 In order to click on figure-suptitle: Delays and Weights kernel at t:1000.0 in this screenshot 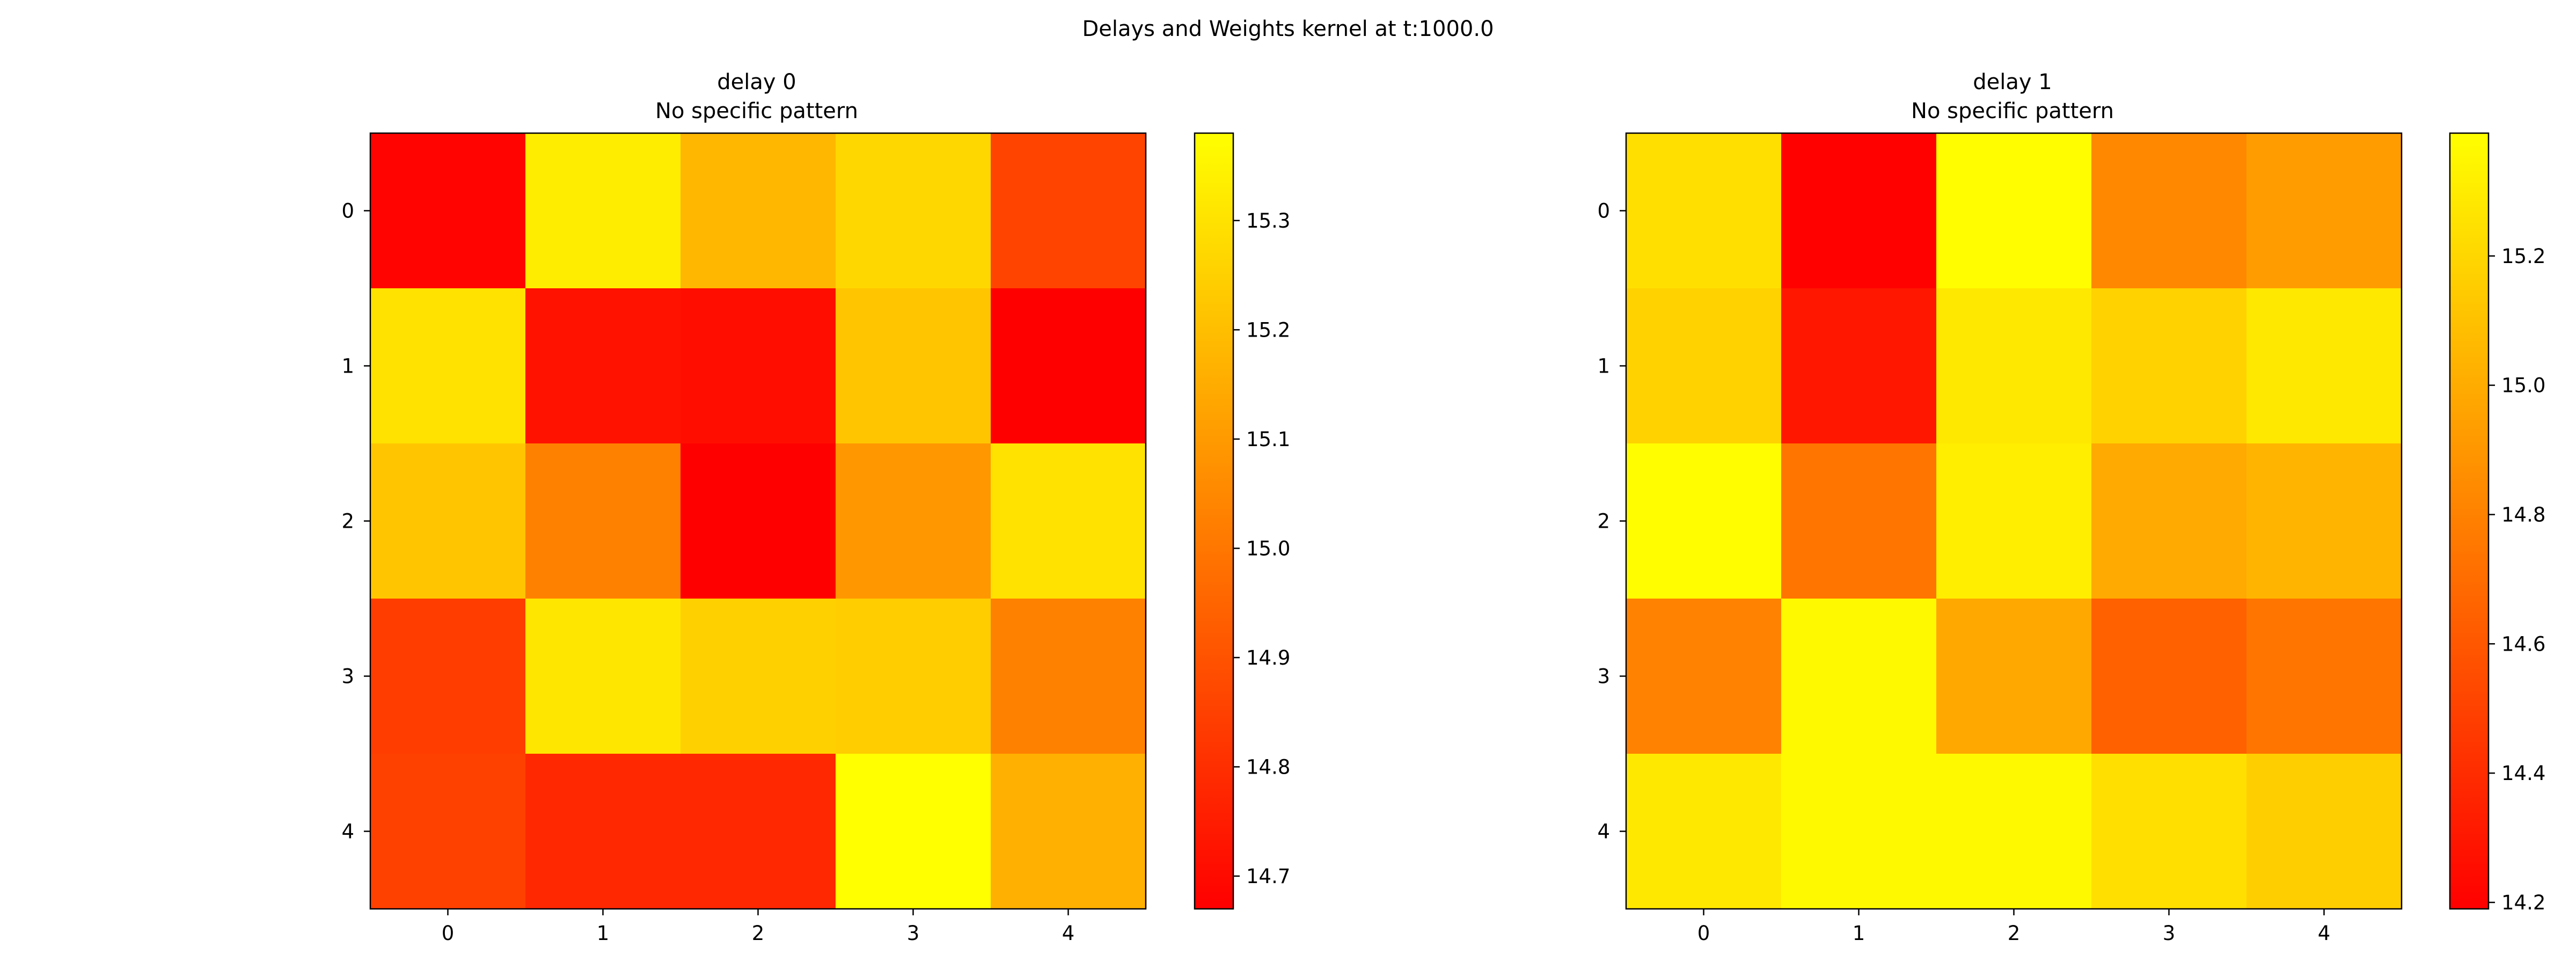, I will do `click(1288, 29)`.